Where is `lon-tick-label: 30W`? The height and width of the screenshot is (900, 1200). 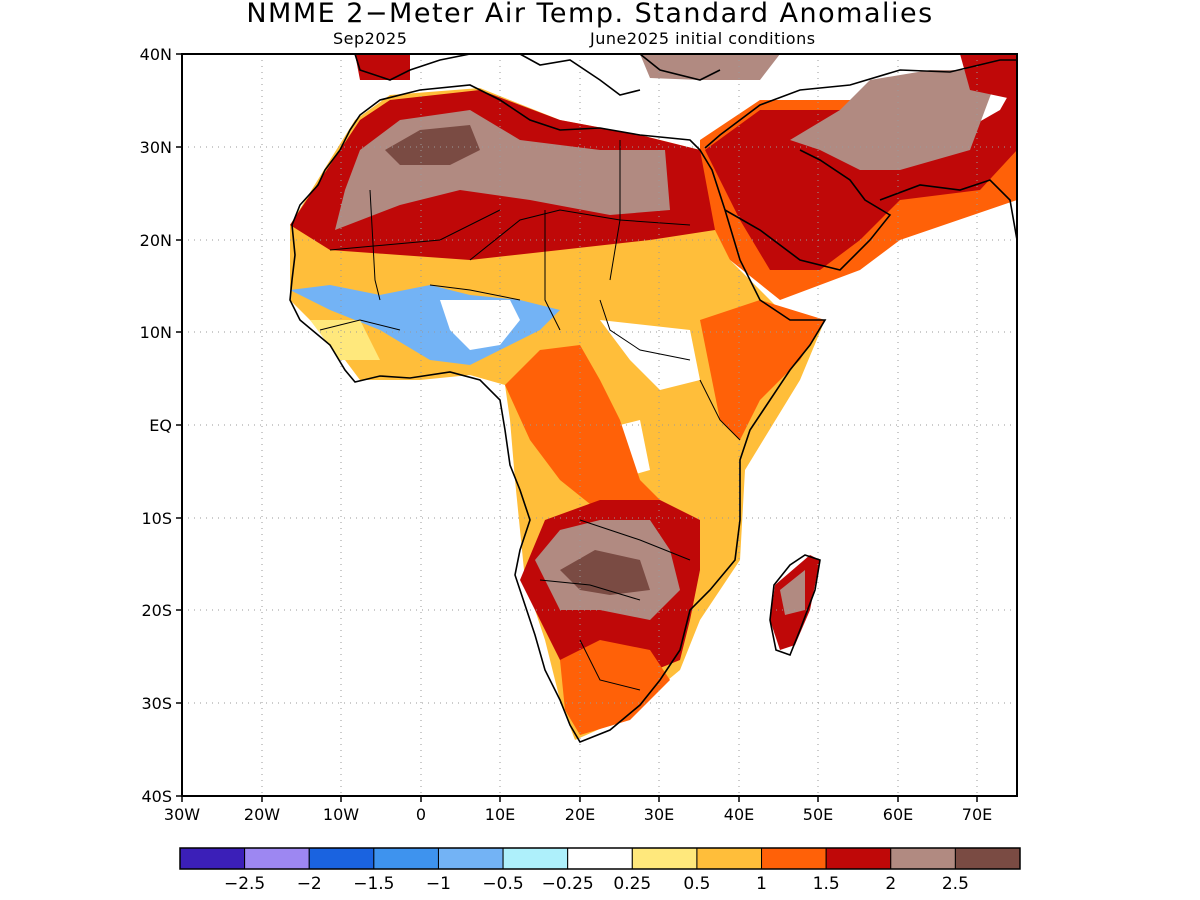 lon-tick-label: 30W is located at coordinates (182, 814).